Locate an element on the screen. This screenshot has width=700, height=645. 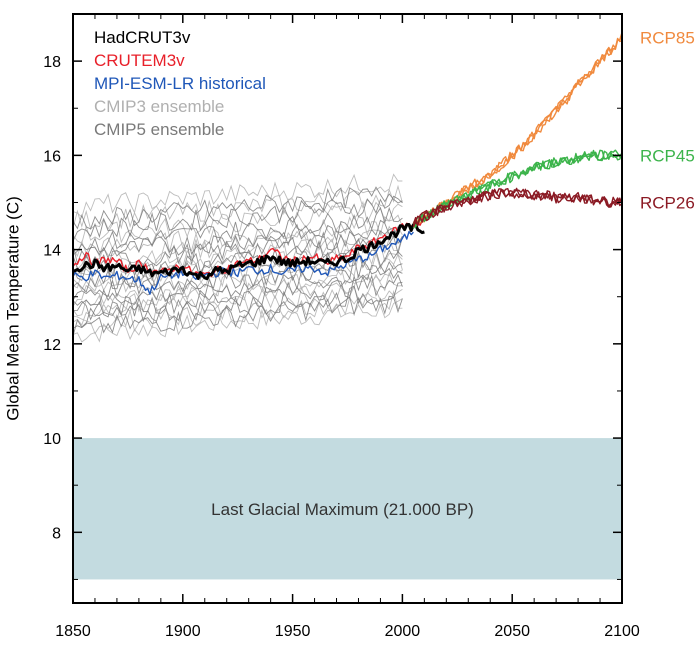
y-axis-label: Global Mean Temperature (C) is located at coordinates (12, 308).